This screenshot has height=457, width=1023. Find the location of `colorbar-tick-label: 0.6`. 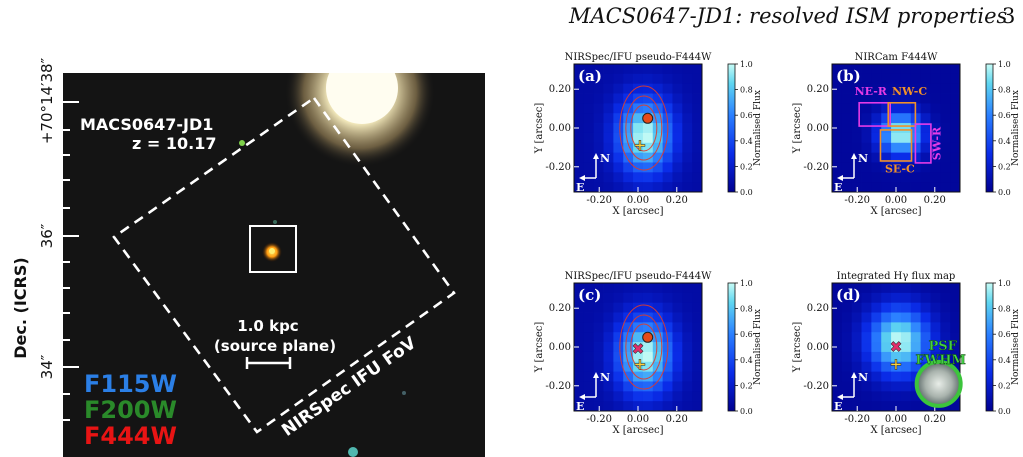

colorbar-tick-label: 0.6 is located at coordinates (746, 334).